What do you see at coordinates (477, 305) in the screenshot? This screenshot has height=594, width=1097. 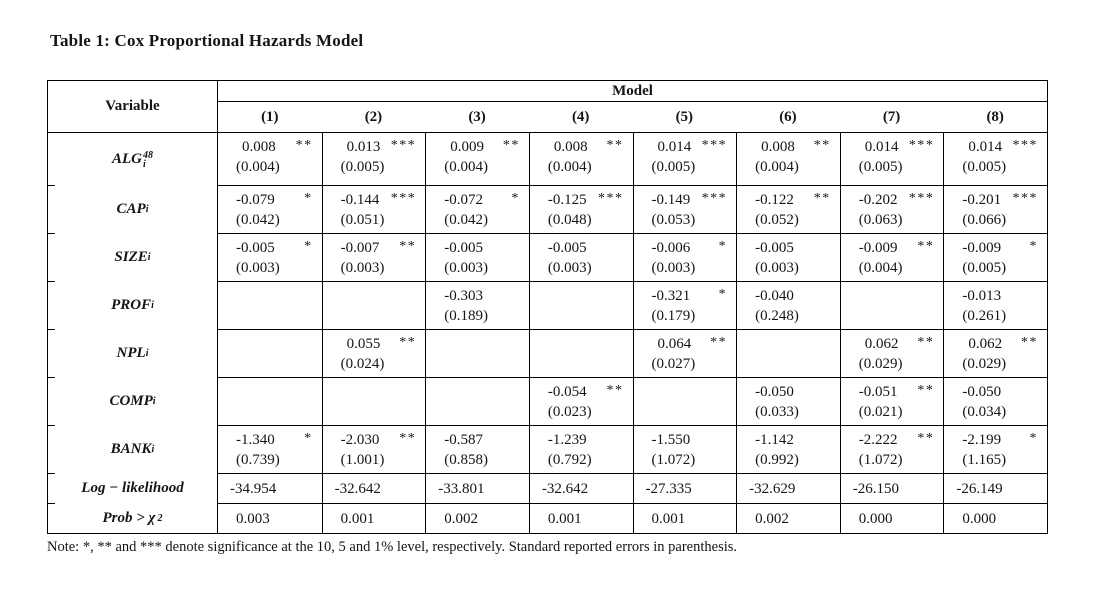 I see `coefficient-cell: -0.303 (0.189)` at bounding box center [477, 305].